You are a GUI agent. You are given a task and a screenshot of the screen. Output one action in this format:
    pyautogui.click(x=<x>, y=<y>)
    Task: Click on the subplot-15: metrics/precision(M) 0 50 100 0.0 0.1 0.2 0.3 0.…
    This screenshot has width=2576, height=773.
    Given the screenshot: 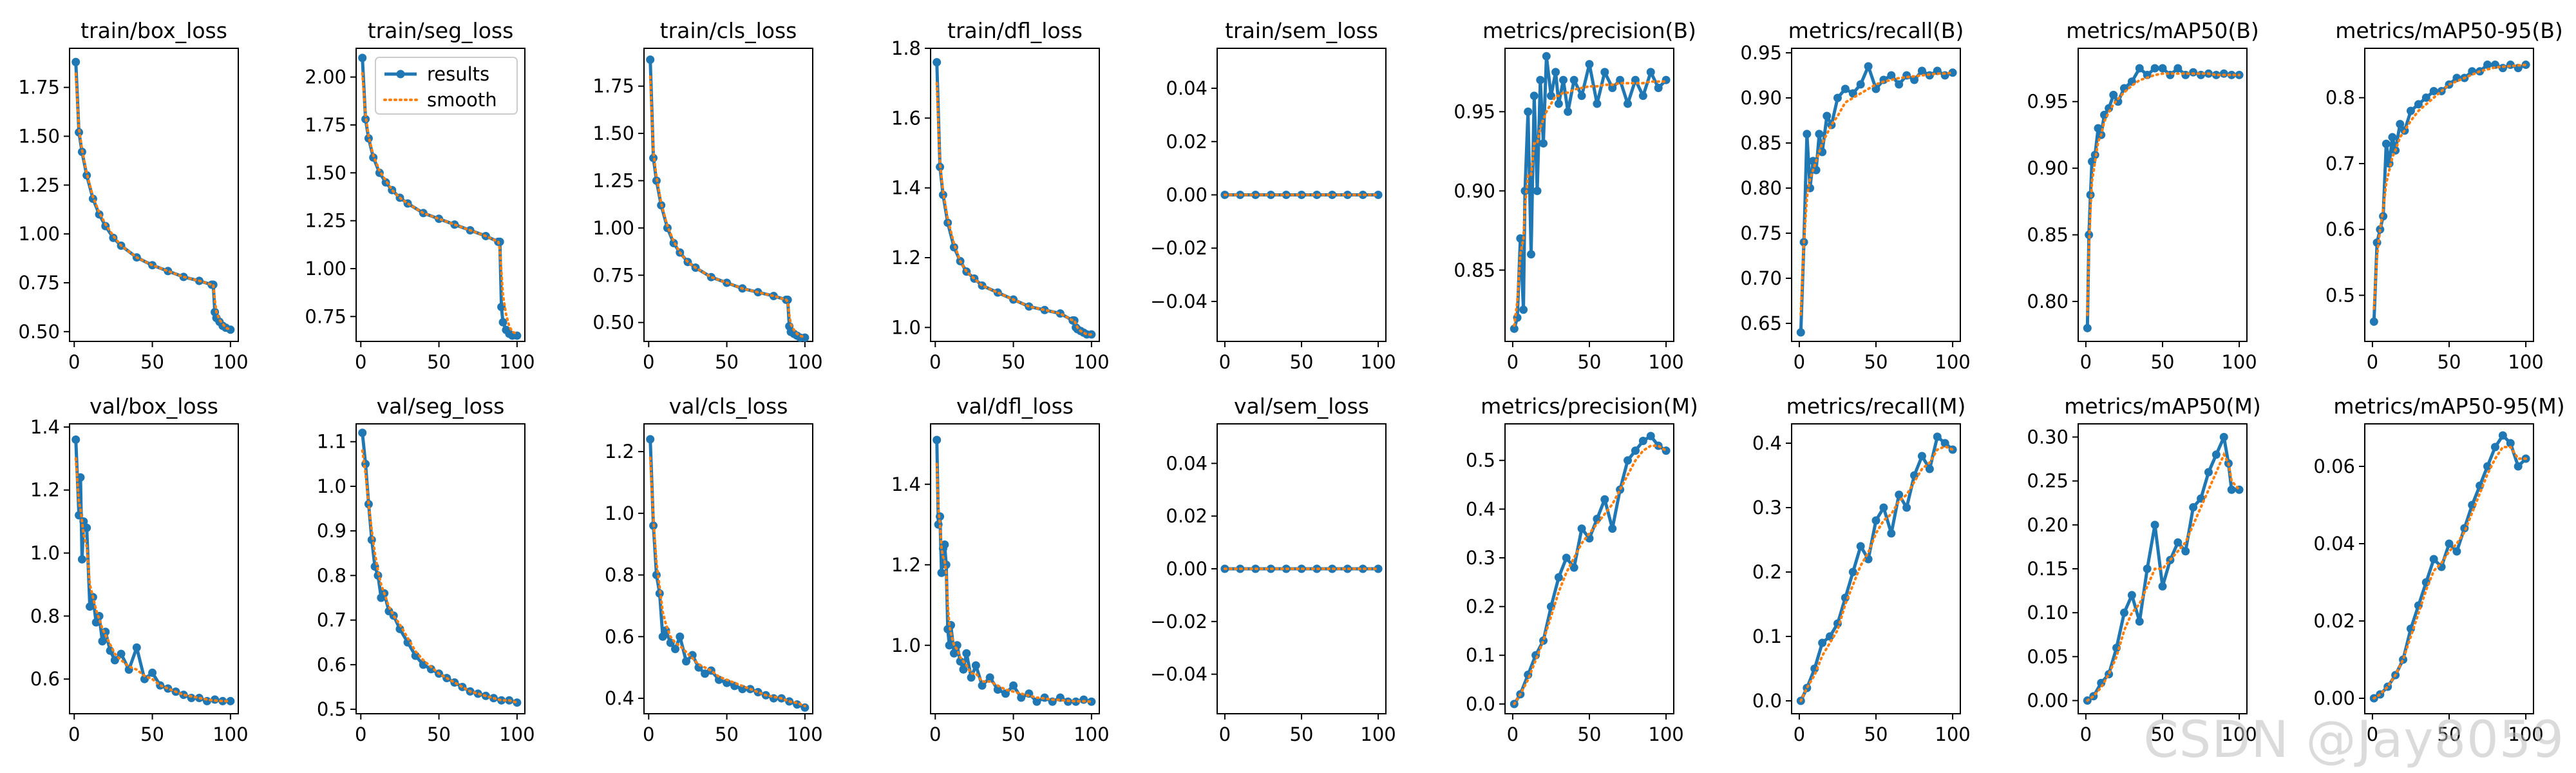 What is the action you would take?
    pyautogui.click(x=1582, y=569)
    